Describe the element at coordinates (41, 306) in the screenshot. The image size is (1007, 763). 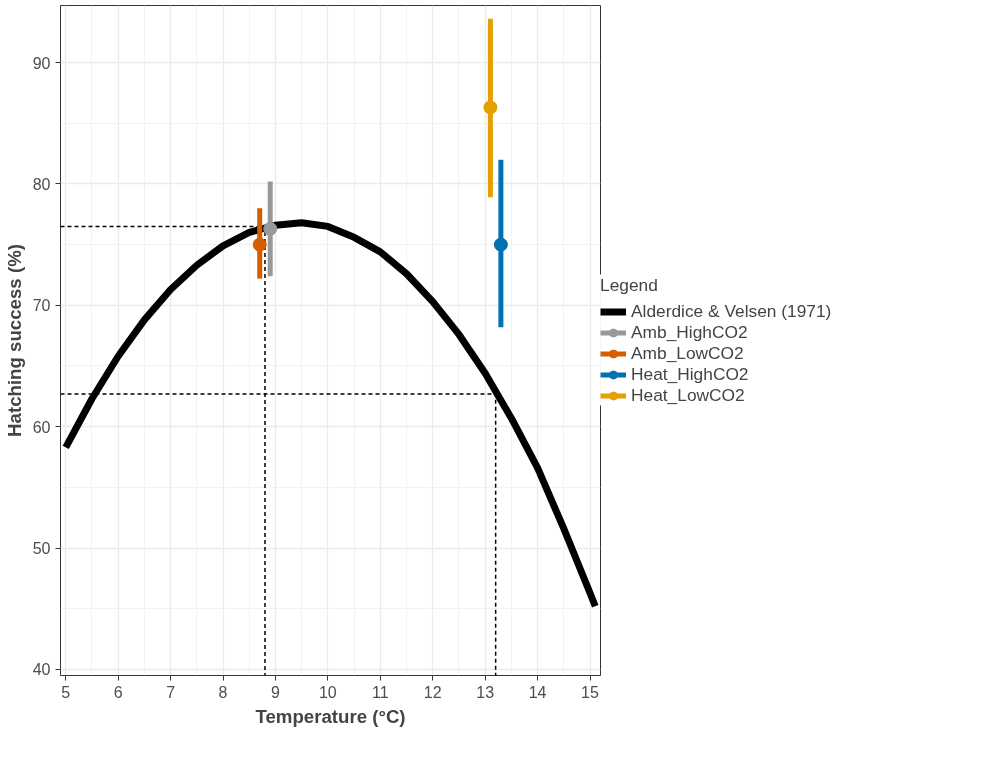
I see `y-tick-label: 70` at that location.